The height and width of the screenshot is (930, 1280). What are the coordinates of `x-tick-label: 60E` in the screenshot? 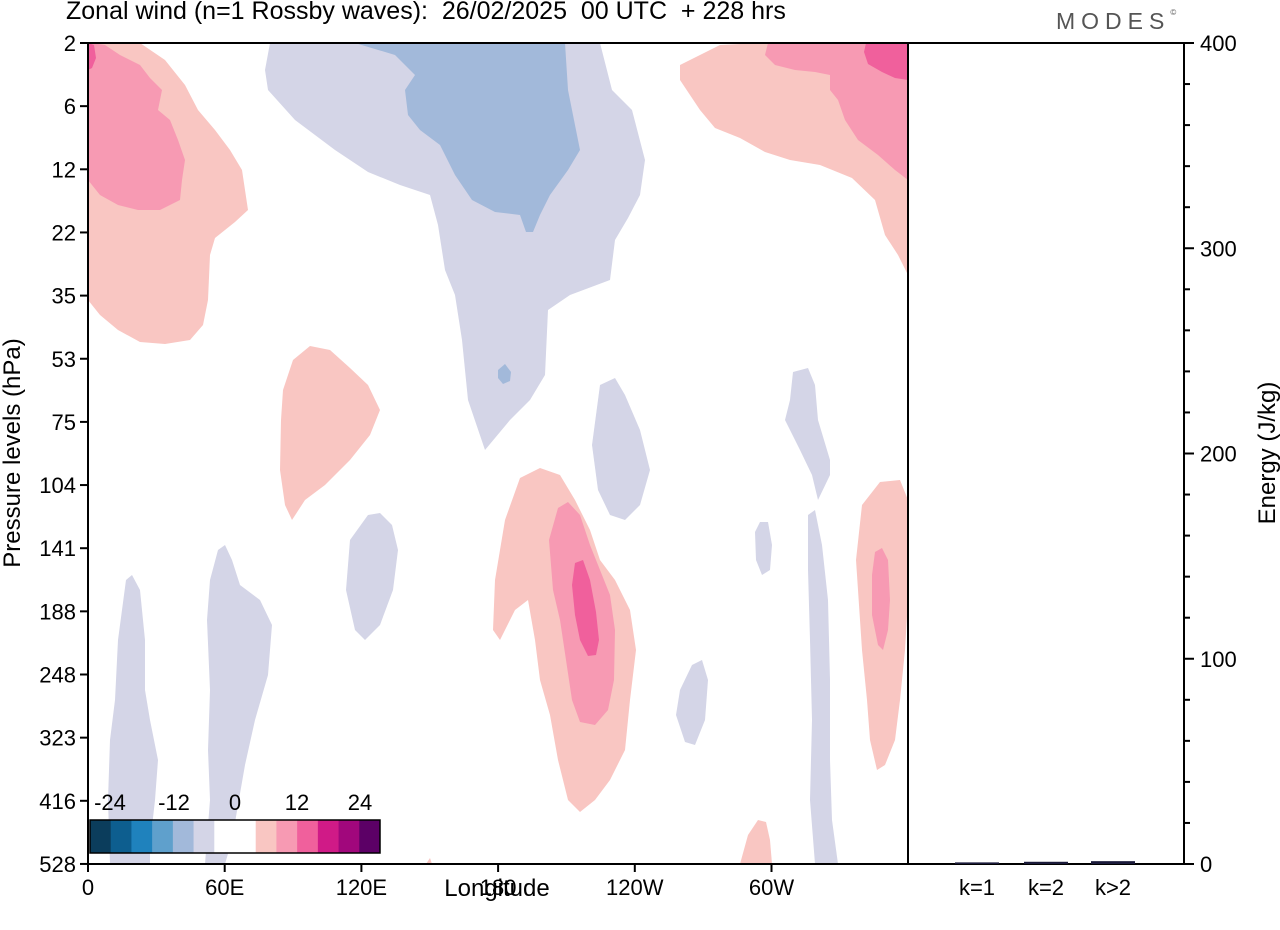 It's located at (224, 887).